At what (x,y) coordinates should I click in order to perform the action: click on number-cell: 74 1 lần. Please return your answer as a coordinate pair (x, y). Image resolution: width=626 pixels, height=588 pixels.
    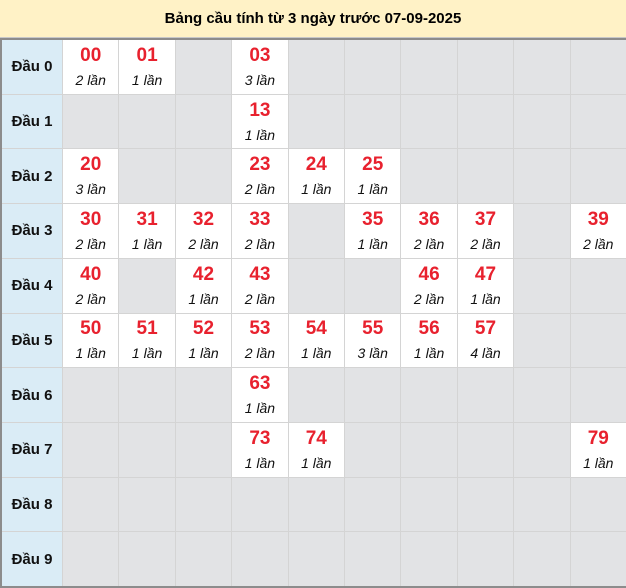
    Looking at the image, I should click on (316, 449).